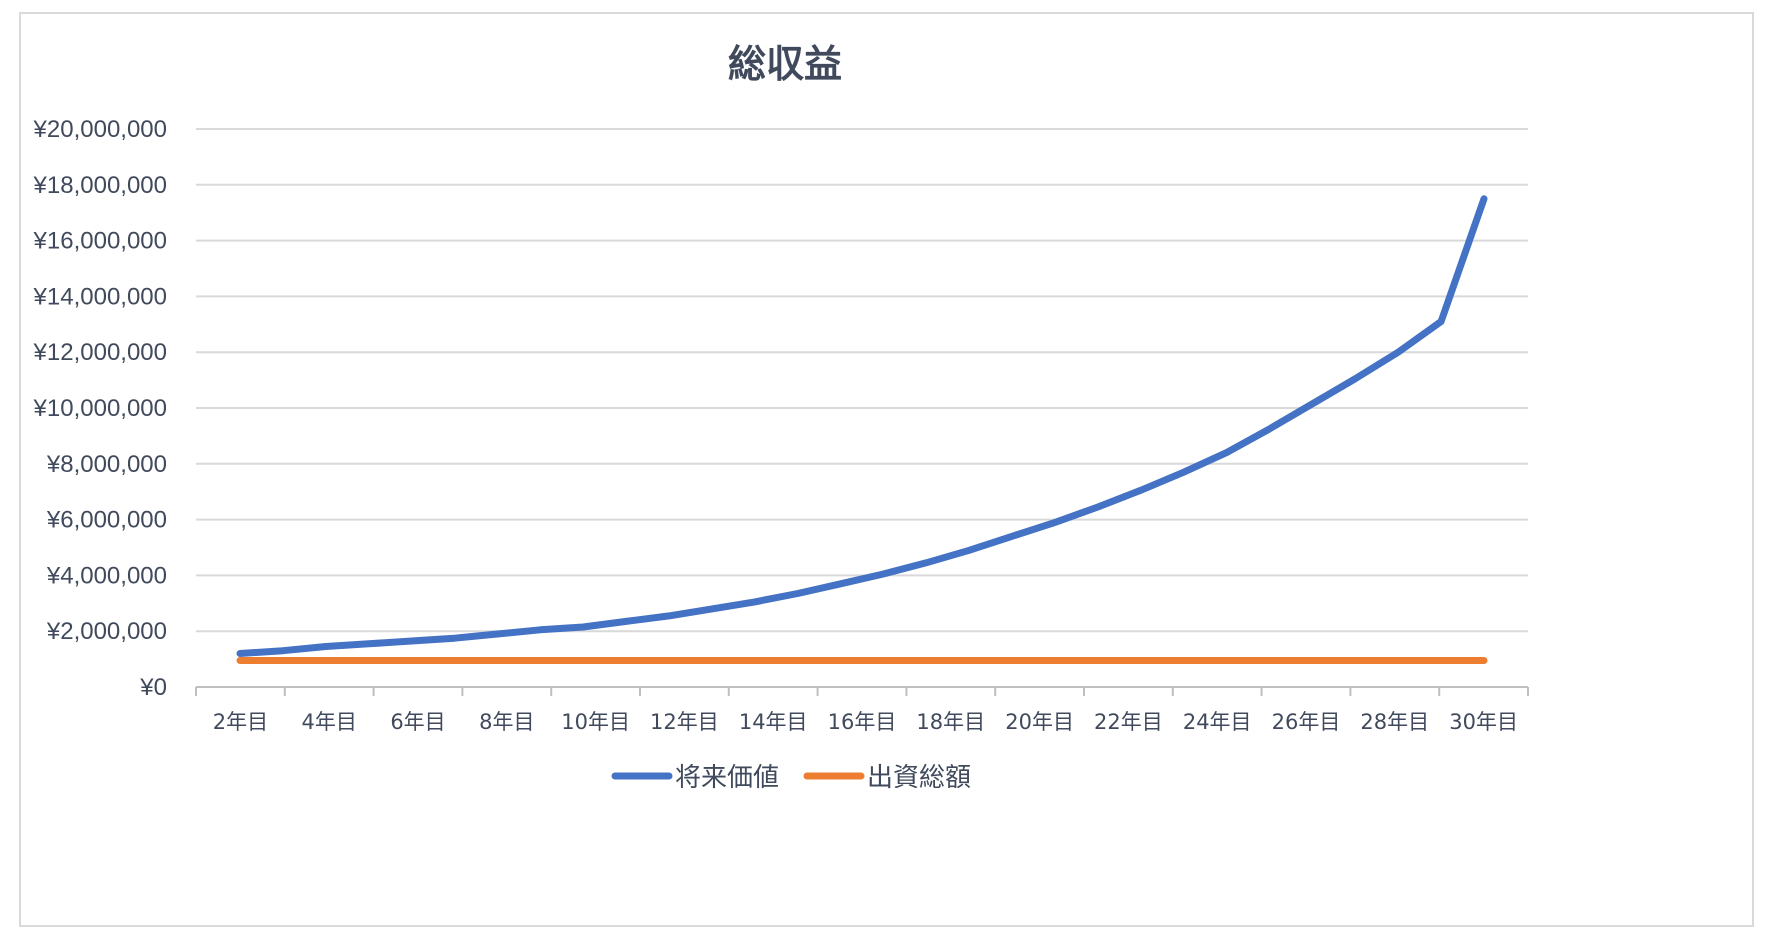  What do you see at coordinates (100, 185) in the screenshot?
I see `y-tick-label: ¥18,000,000` at bounding box center [100, 185].